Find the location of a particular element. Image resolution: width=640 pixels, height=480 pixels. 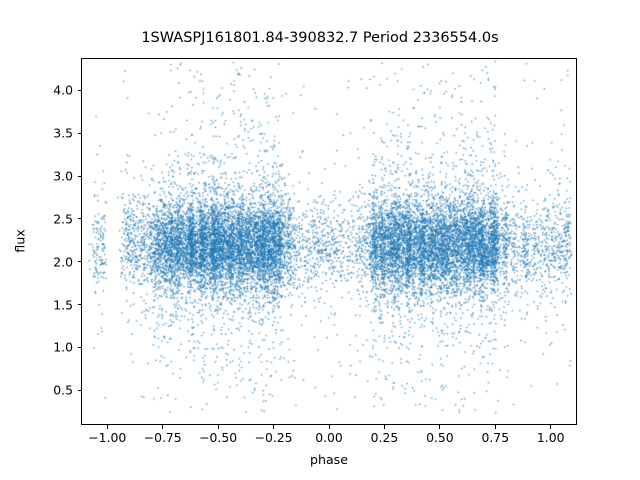

x-tick-label: 0.50 is located at coordinates (440, 437).